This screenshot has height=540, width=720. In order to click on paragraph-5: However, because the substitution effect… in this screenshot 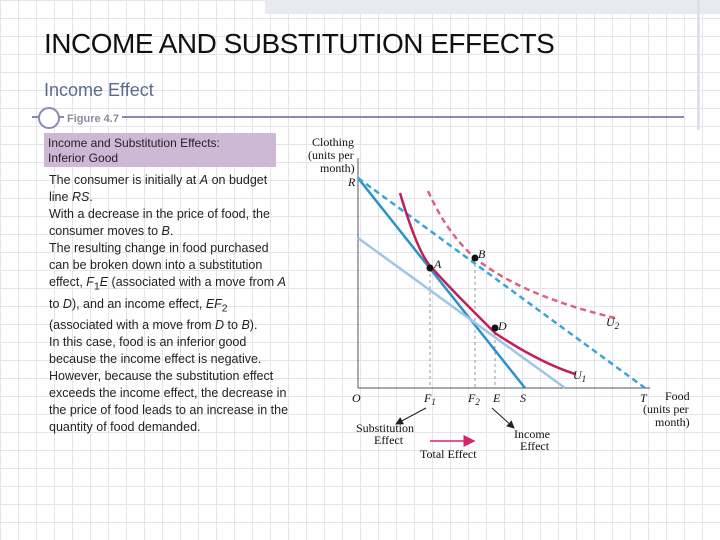, I will do `click(169, 401)`.